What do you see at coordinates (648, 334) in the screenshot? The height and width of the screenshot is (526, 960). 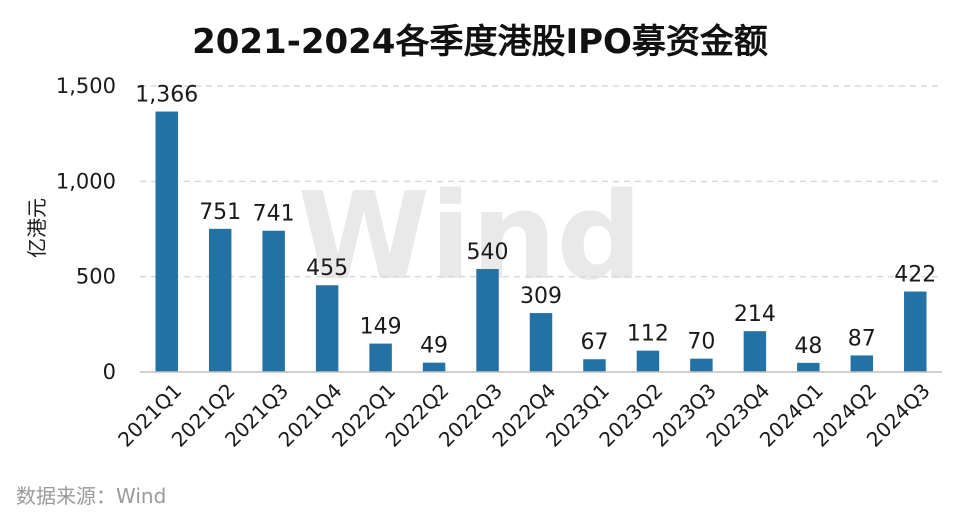 I see `data-label: 112` at bounding box center [648, 334].